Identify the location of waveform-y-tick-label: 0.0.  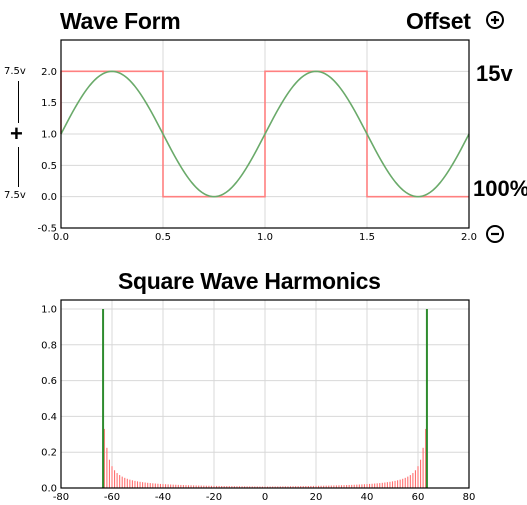
(49, 197).